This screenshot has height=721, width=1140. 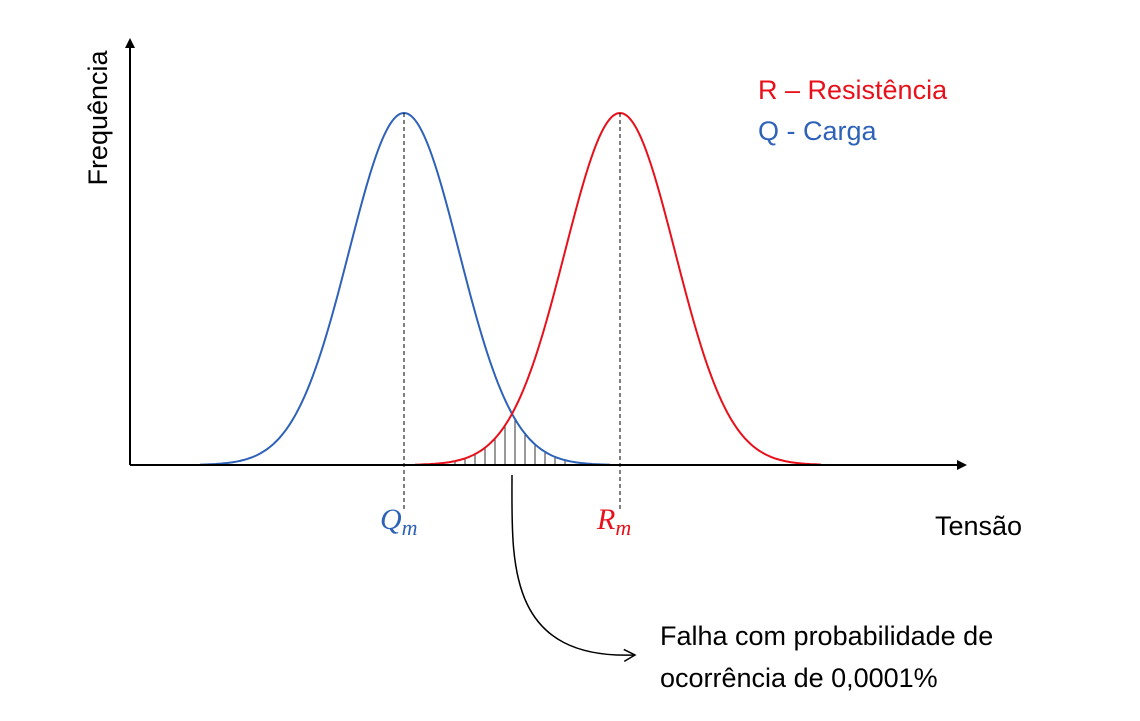 I want to click on failure-hatching, so click(x=510, y=442).